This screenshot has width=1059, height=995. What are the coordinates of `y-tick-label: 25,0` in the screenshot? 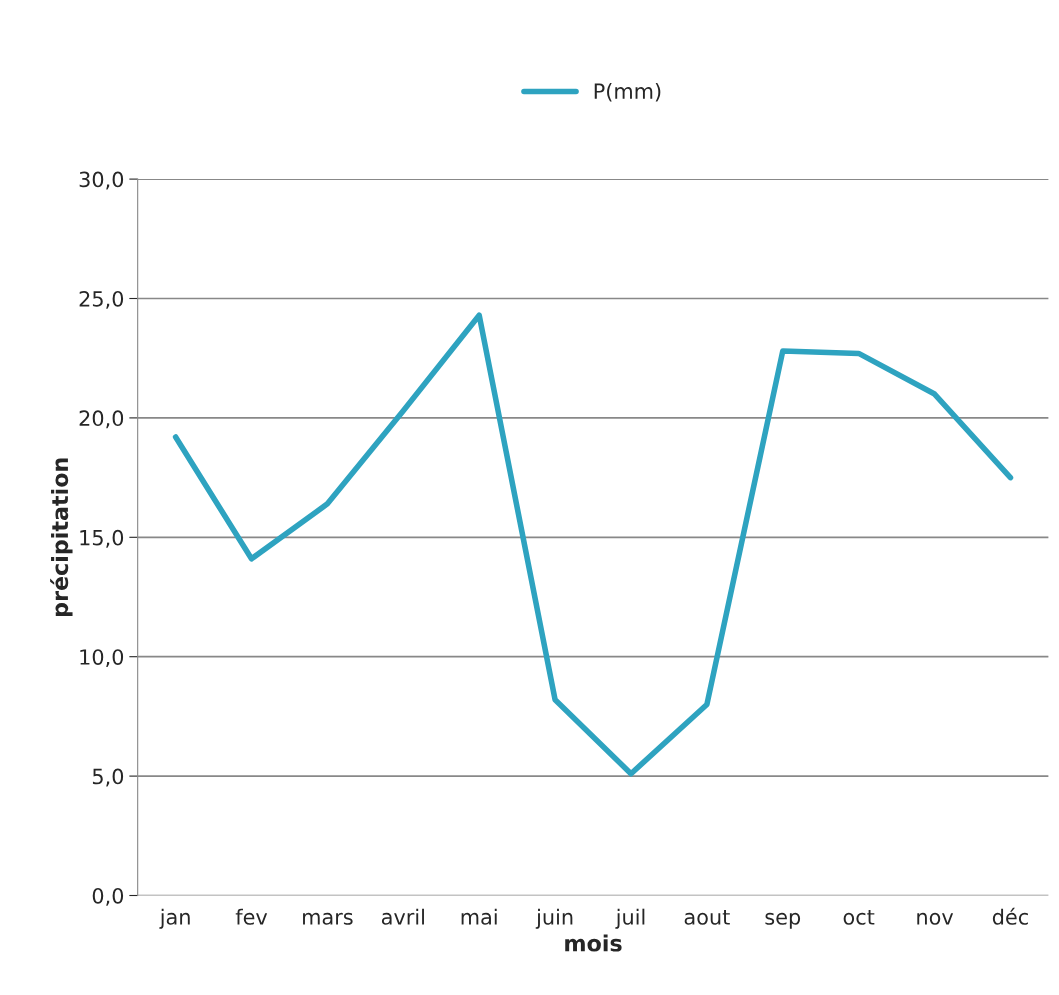 It's located at (101, 299).